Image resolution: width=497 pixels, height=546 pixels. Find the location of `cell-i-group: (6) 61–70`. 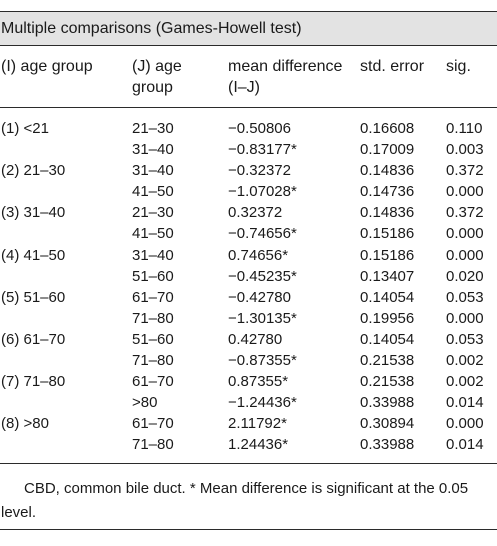

cell-i-group: (6) 61–70 is located at coordinates (33, 339).